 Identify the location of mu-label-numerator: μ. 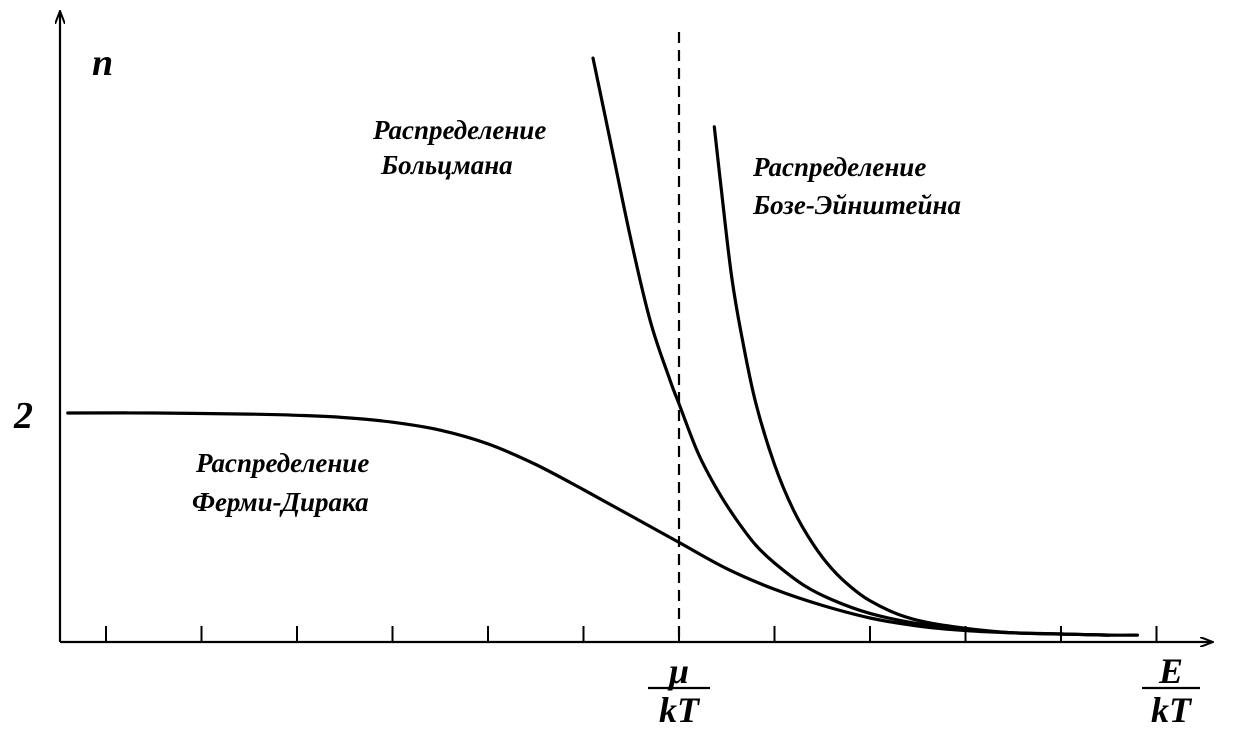
(678, 671).